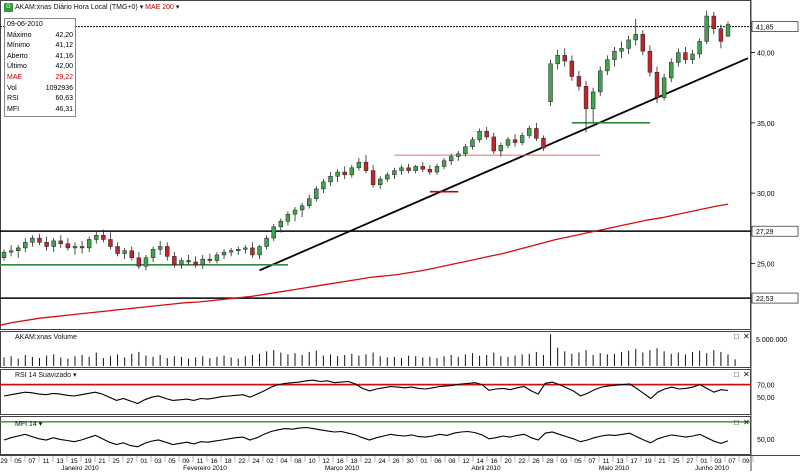 The image size is (800, 476). I want to click on info-row-value: 46,31, so click(64, 109).